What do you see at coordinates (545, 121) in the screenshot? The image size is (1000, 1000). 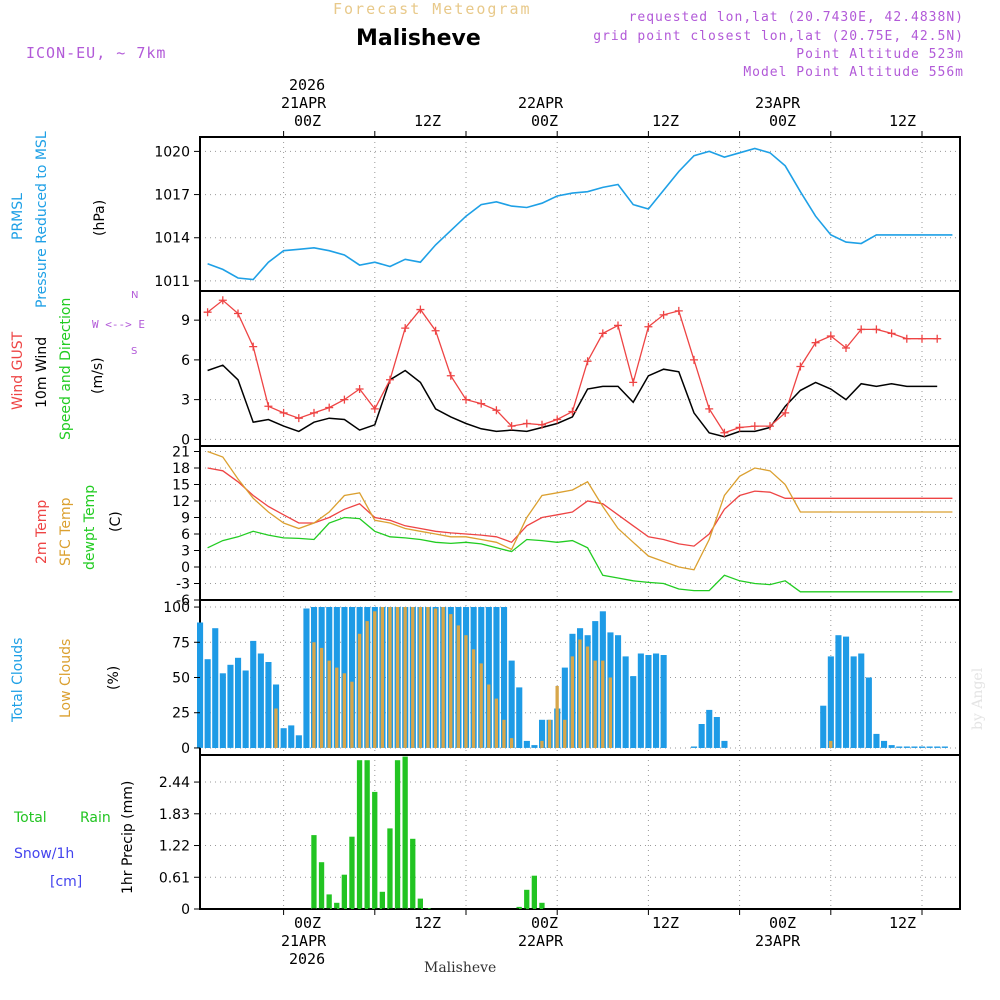 I see `top-hour-3: 00Z` at bounding box center [545, 121].